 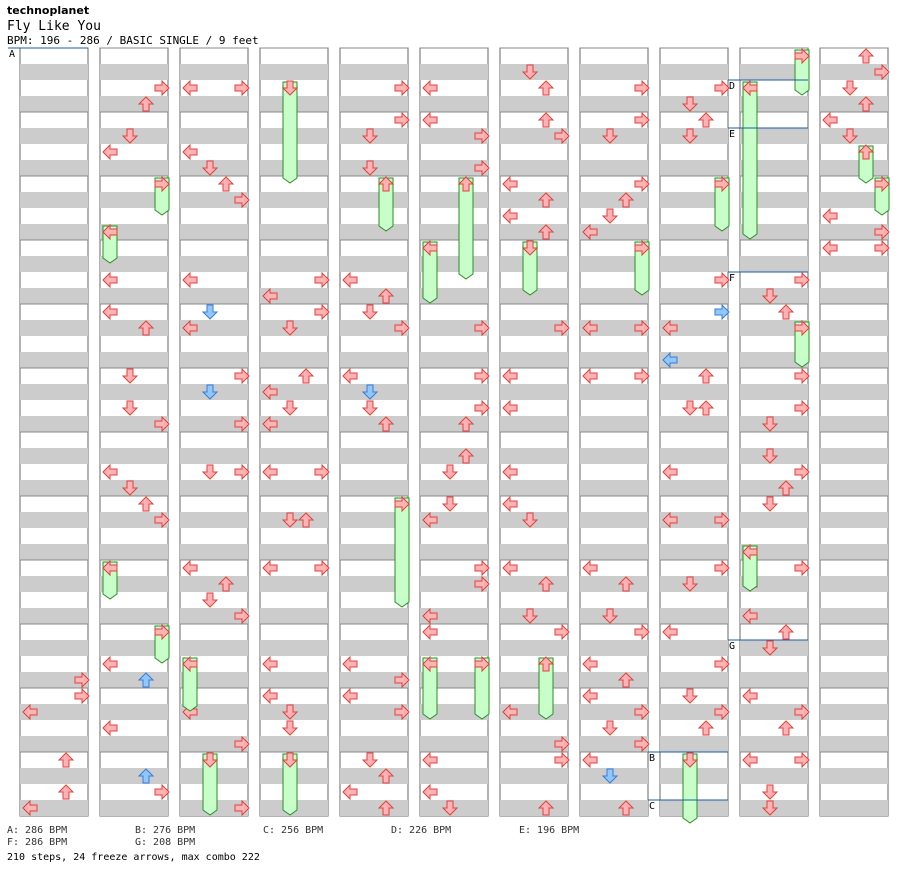 I want to click on bpm-legend-e: E: 196 BPM, so click(x=549, y=830).